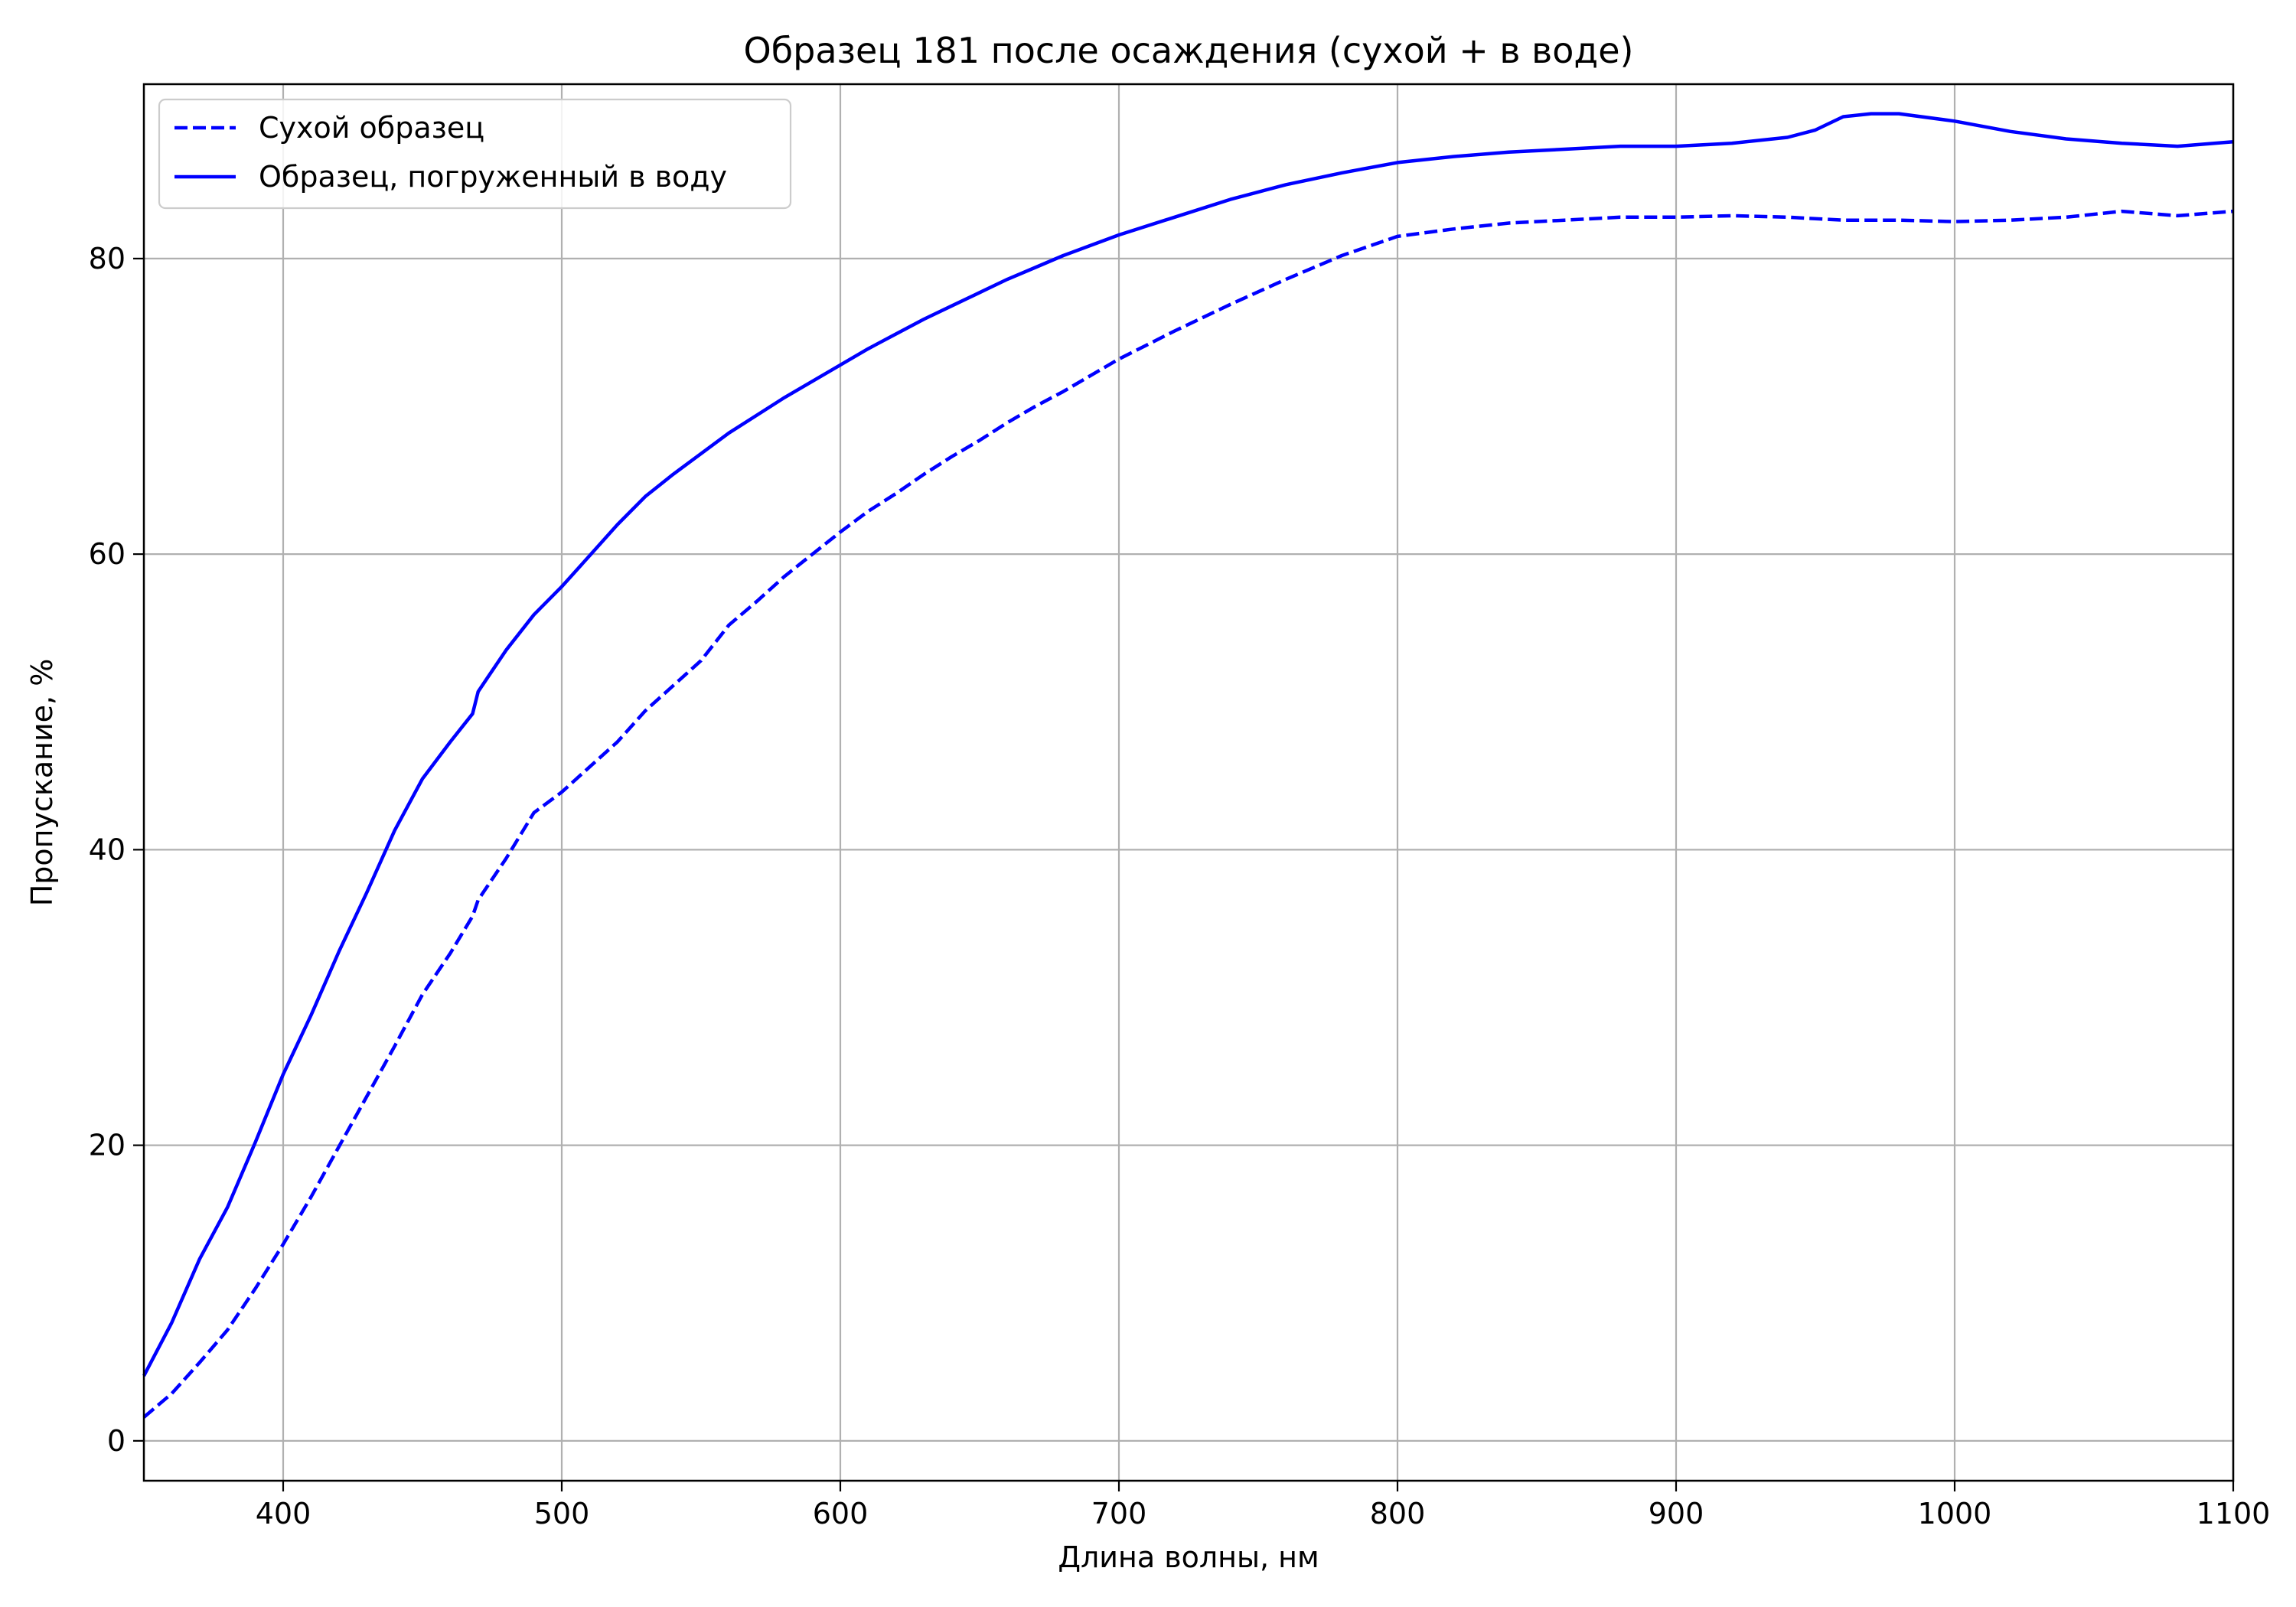 This screenshot has width=2296, height=1607. I want to click on legend: Сухой образец Образец, погруженный в воду, so click(475, 154).